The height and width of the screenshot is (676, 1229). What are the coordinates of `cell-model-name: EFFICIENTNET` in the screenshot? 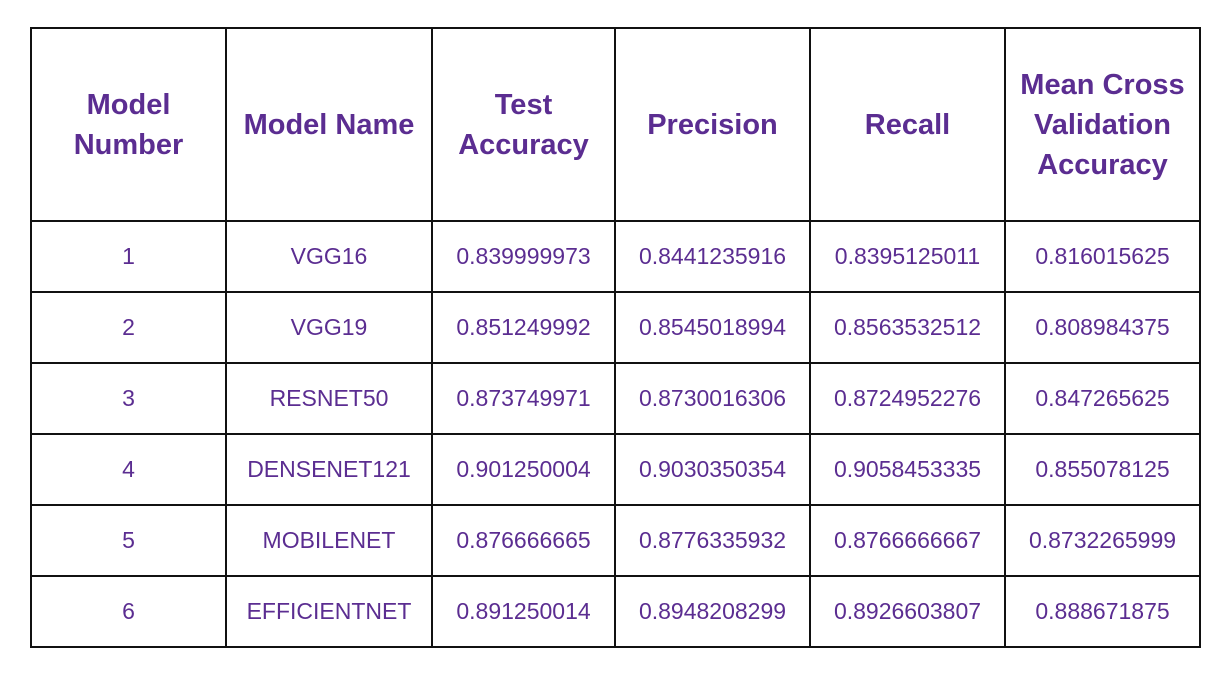 It's located at (329, 611).